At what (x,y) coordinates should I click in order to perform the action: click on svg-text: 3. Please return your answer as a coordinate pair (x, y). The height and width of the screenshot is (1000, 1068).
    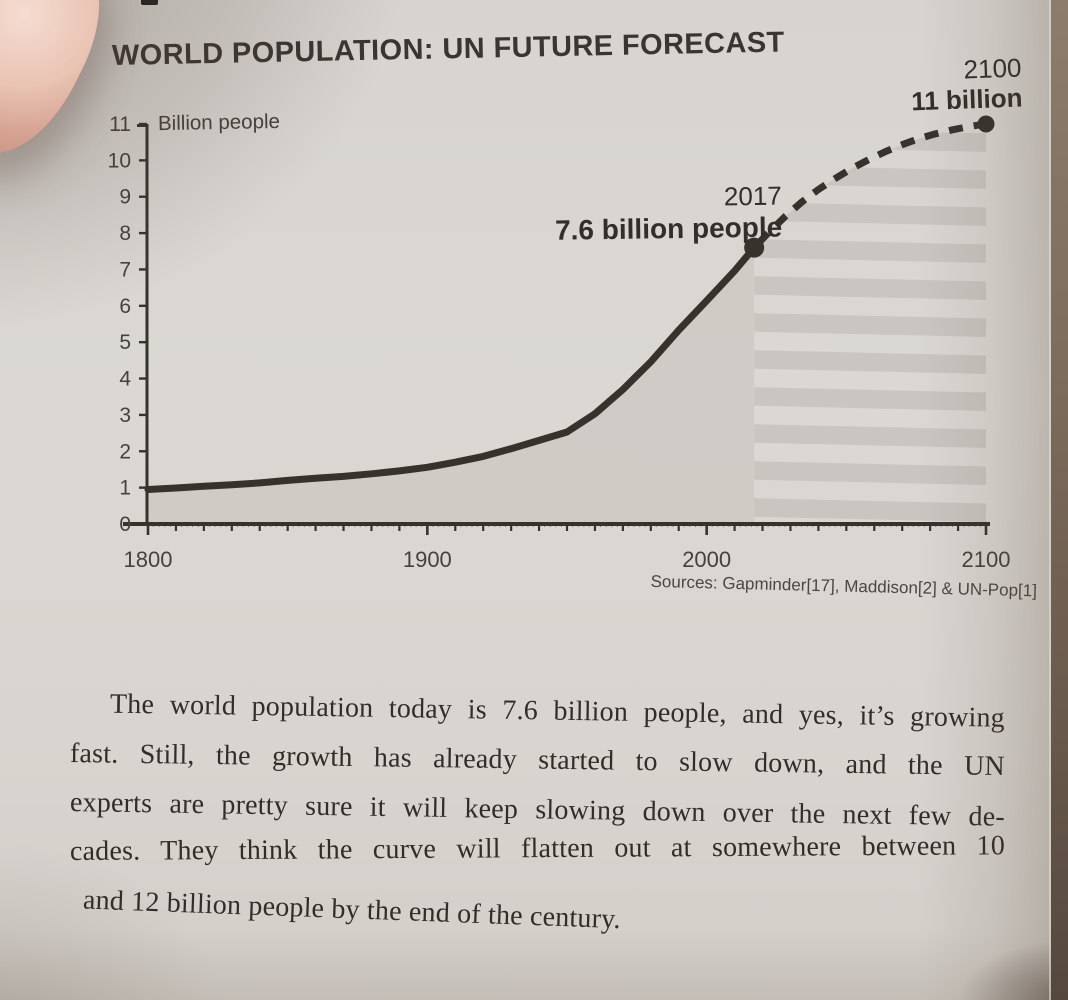
    Looking at the image, I should click on (125, 415).